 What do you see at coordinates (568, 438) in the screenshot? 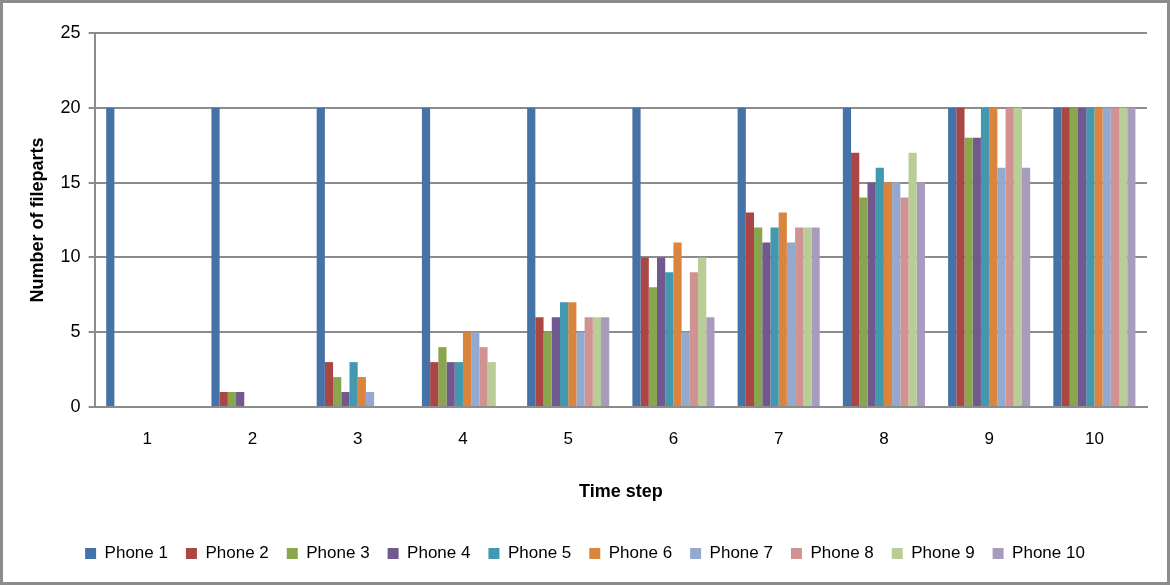
I see `x-tick-label: 5` at bounding box center [568, 438].